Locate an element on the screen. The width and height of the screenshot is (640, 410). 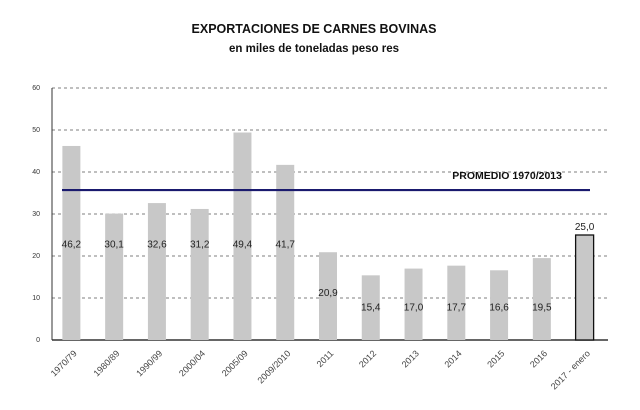
y-tick-label: 10 is located at coordinates (36, 298).